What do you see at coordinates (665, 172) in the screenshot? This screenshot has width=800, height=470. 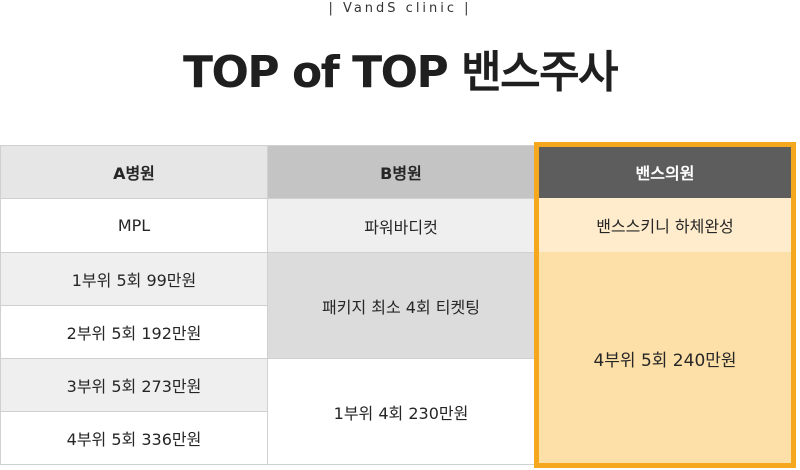 I see `column-header-vands: 밴스의원` at bounding box center [665, 172].